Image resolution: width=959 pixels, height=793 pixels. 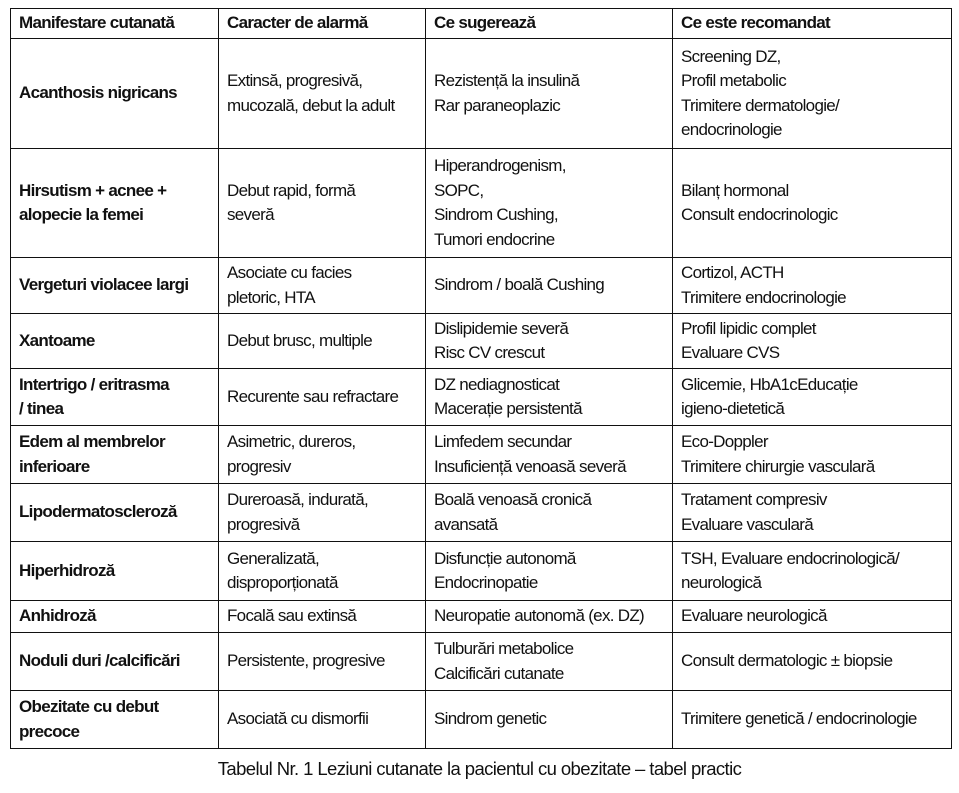 I want to click on recommendation-cell: Tratament compresiv Evaluare vasculară, so click(x=812, y=512).